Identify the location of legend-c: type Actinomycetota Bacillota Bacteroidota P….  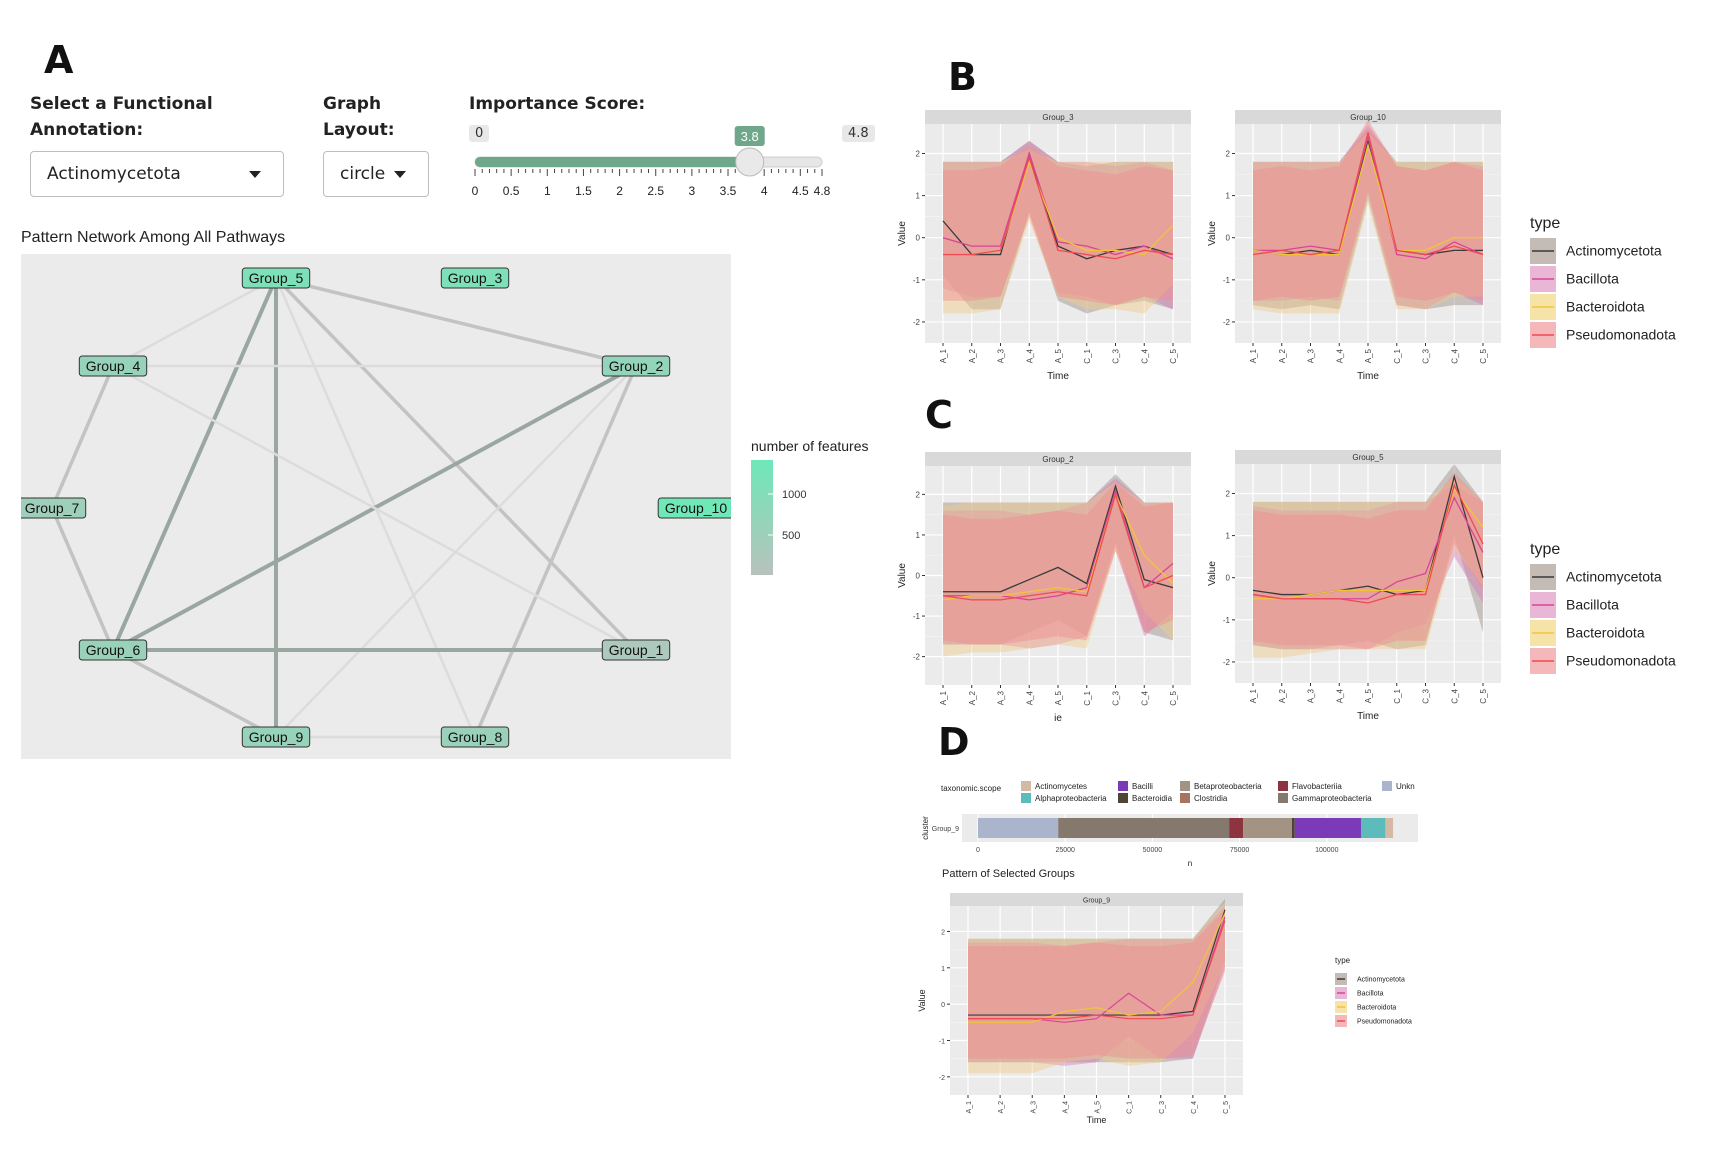
(1603, 607).